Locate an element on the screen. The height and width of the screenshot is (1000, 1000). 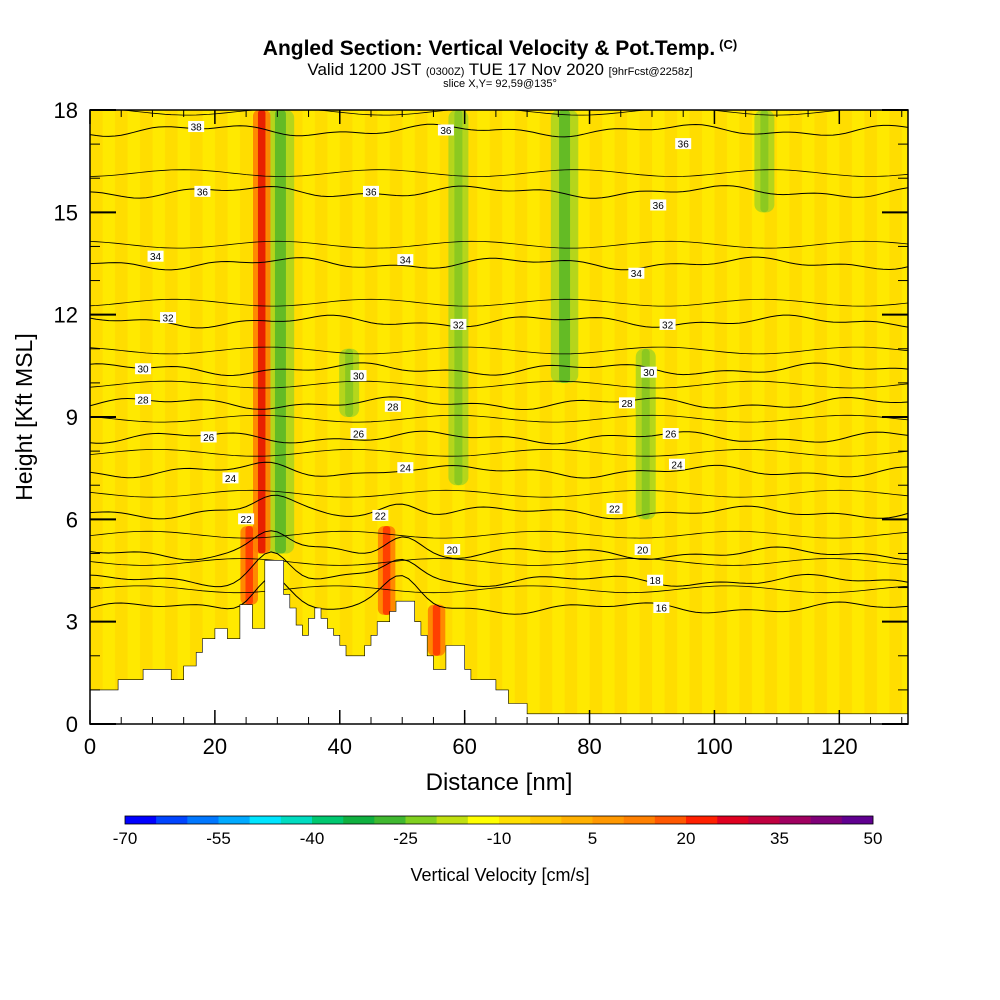
y-tick-label: 9 is located at coordinates (72, 417).